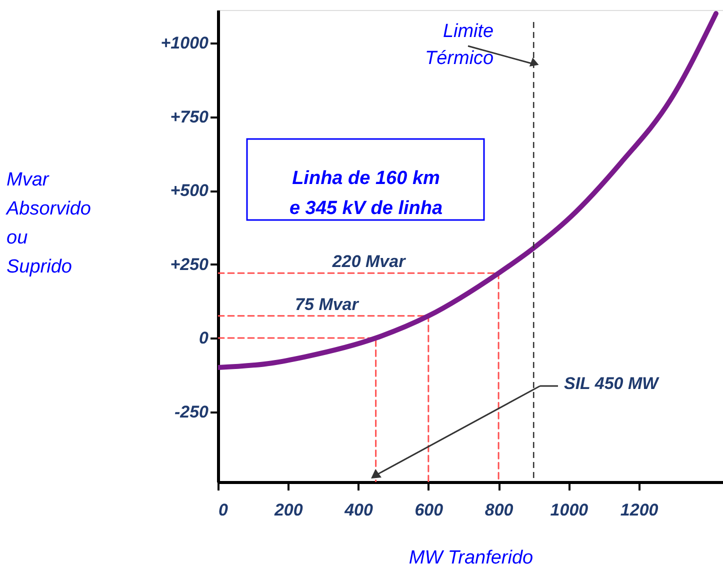 This screenshot has height=576, width=723. I want to click on x-tick-label: 0, so click(223, 510).